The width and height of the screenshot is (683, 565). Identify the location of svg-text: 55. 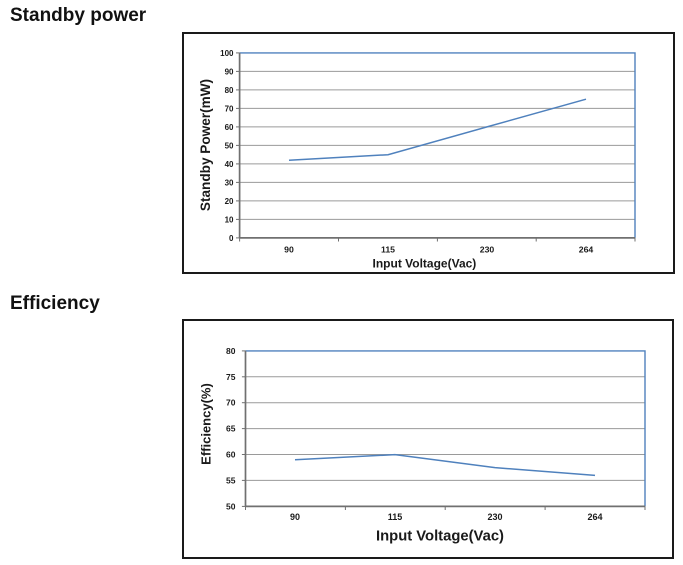
(231, 480).